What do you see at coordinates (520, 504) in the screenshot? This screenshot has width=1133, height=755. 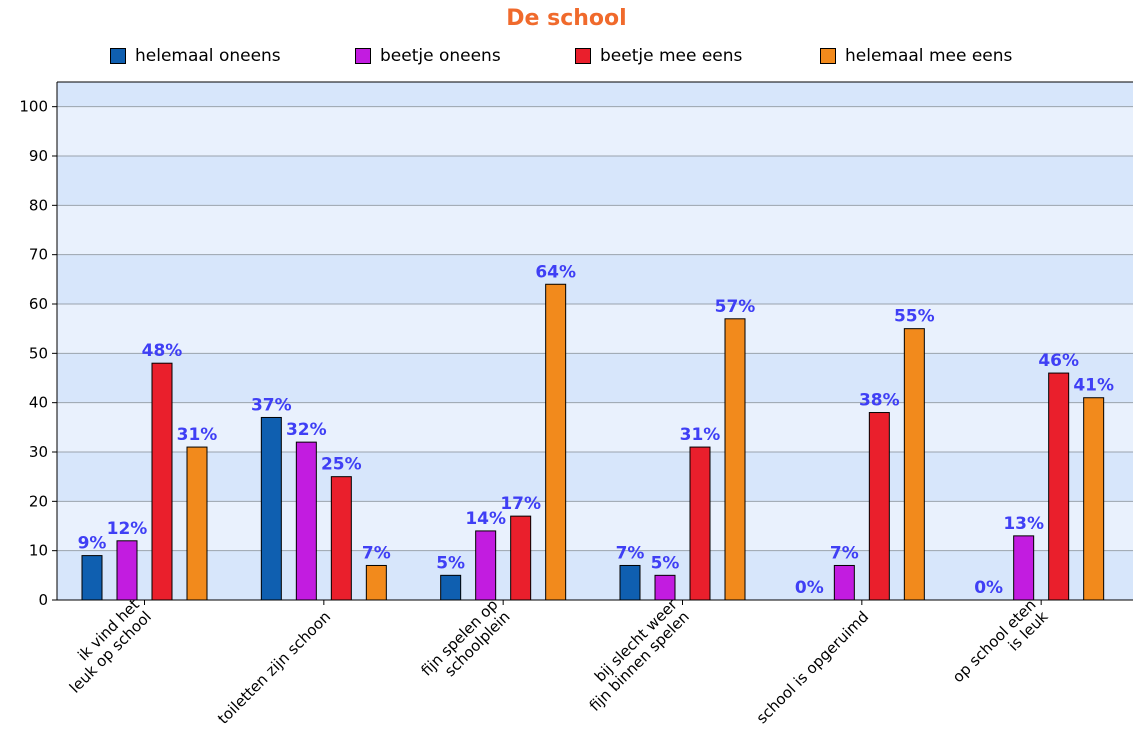 I see `data-label: 17%` at bounding box center [520, 504].